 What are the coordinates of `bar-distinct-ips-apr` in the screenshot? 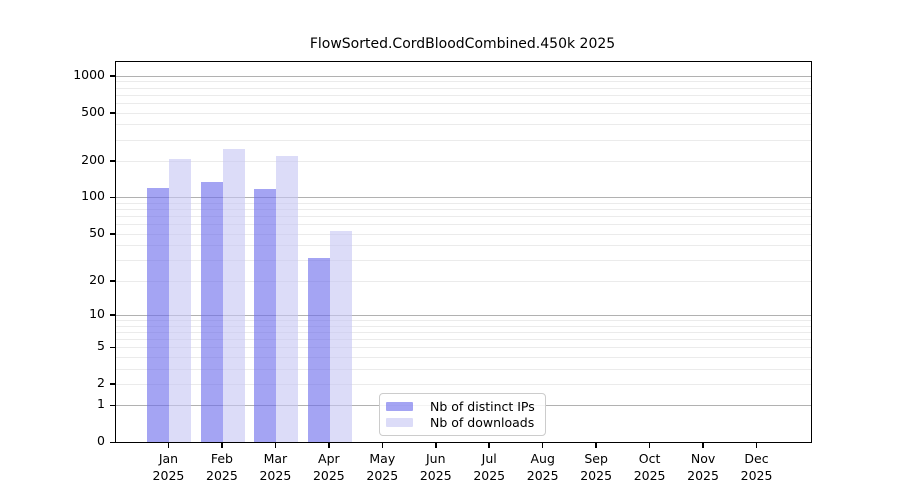 It's located at (318, 350).